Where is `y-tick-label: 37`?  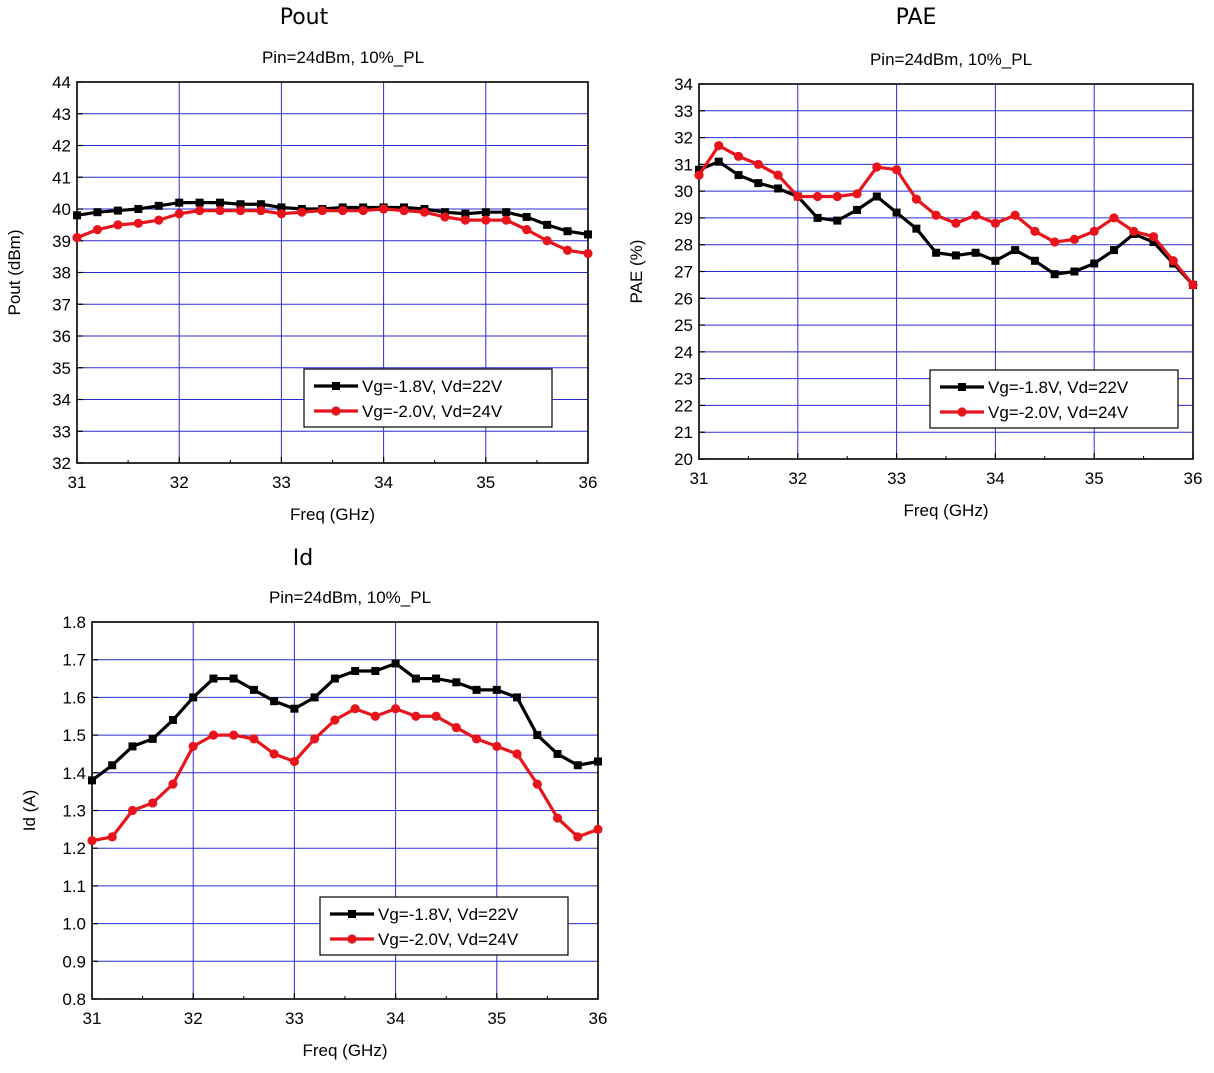
y-tick-label: 37 is located at coordinates (61, 304).